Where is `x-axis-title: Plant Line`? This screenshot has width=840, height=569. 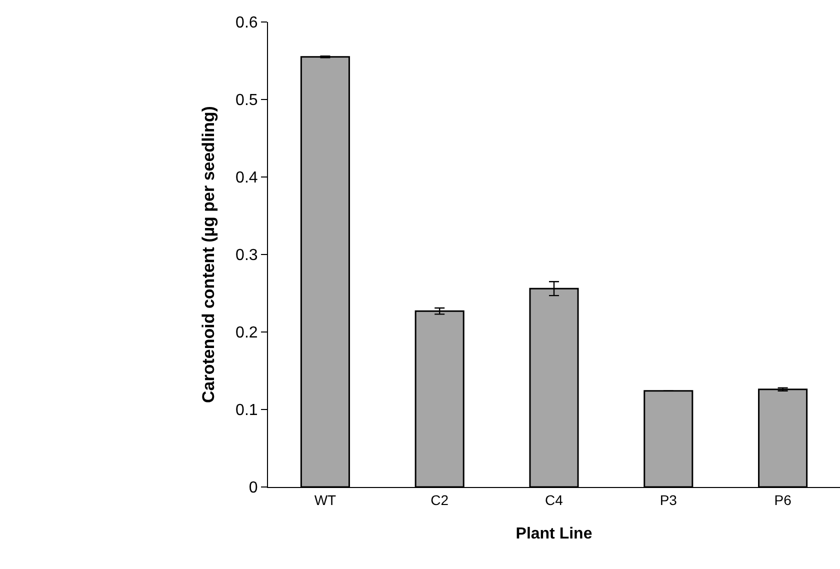 x-axis-title: Plant Line is located at coordinates (554, 534).